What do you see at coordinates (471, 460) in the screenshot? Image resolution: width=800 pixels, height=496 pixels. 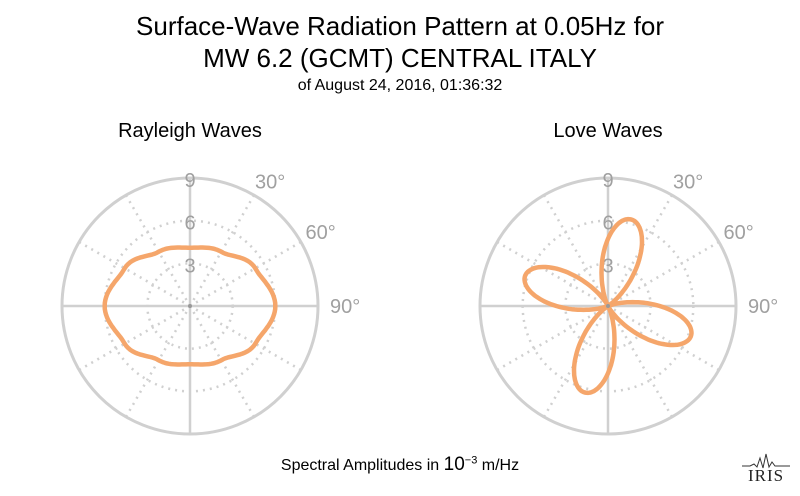 I see `units-exponent: −3` at bounding box center [471, 460].